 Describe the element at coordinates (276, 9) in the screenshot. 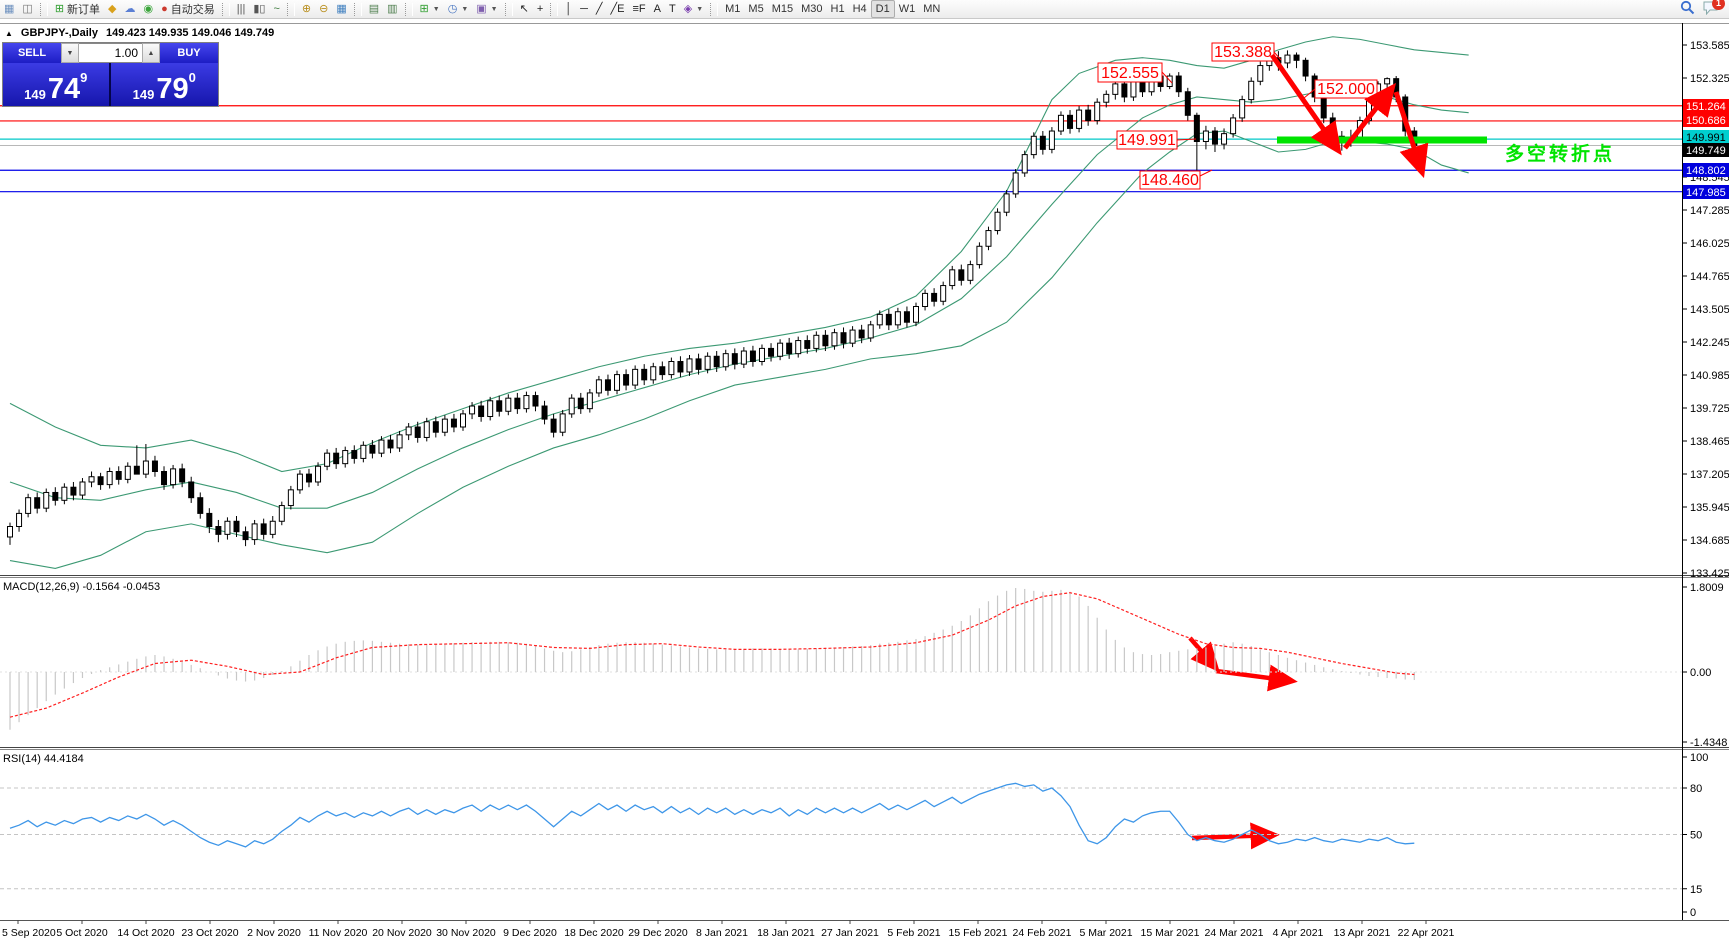

I see `line-chart-icon: ~` at that location.